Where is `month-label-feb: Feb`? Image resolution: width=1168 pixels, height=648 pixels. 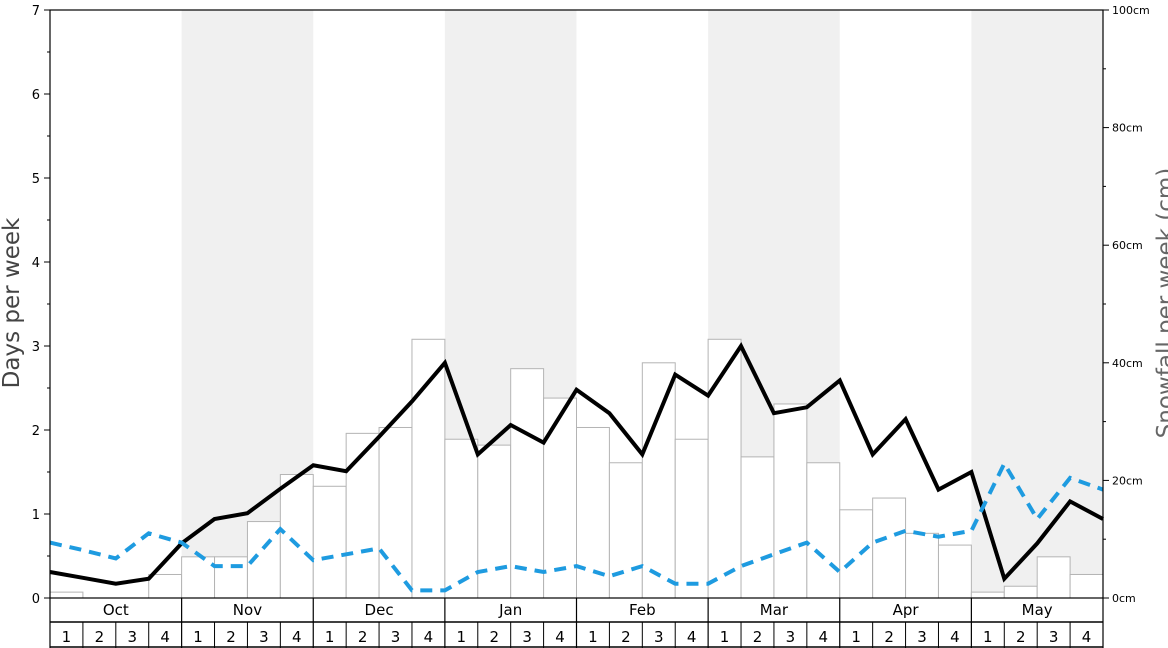
month-label-feb: Feb is located at coordinates (642, 610).